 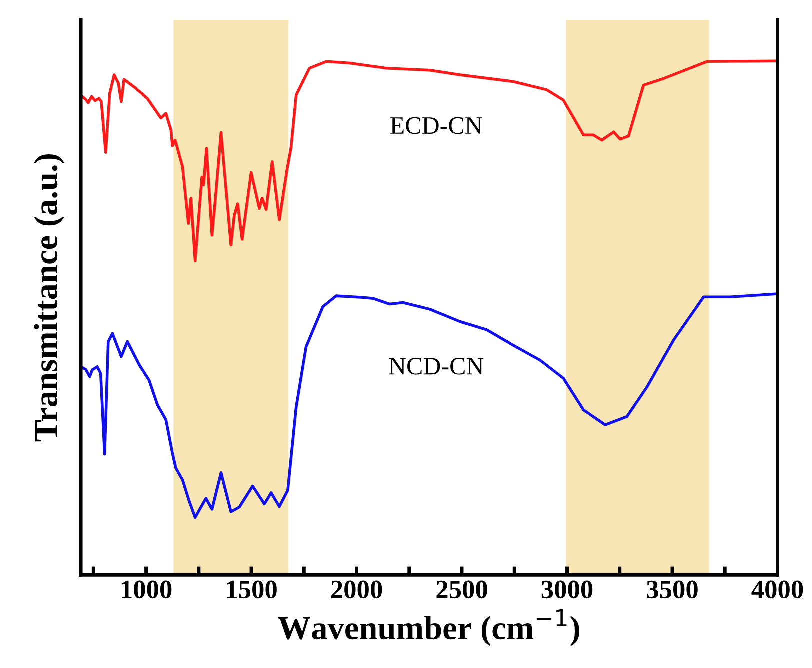 I want to click on series-label: ECD-CN, so click(x=436, y=125).